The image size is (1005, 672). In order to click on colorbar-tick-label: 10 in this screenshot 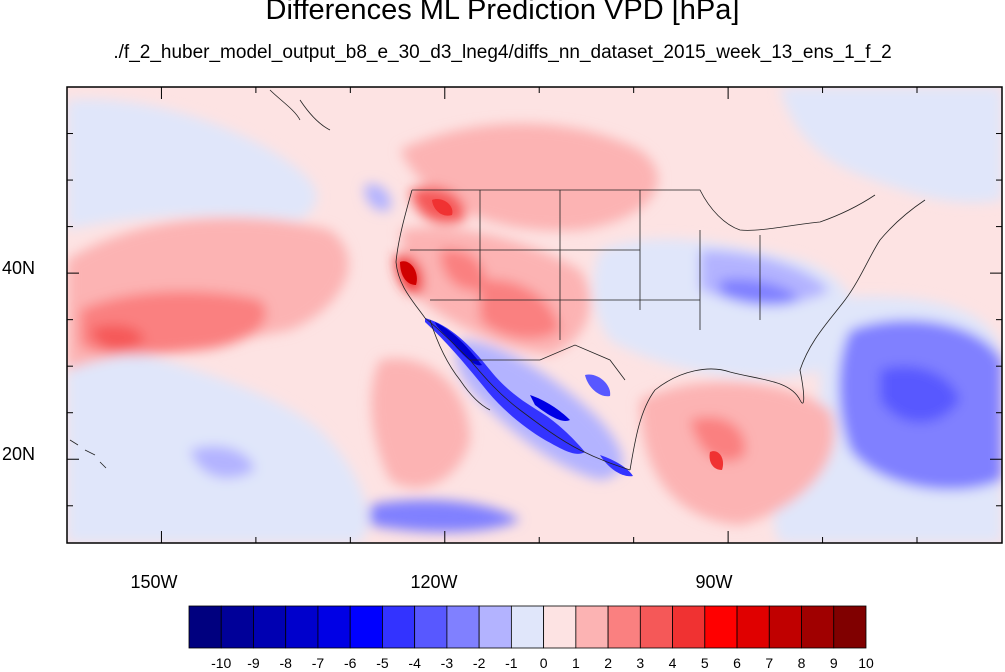, I will do `click(866, 663)`.